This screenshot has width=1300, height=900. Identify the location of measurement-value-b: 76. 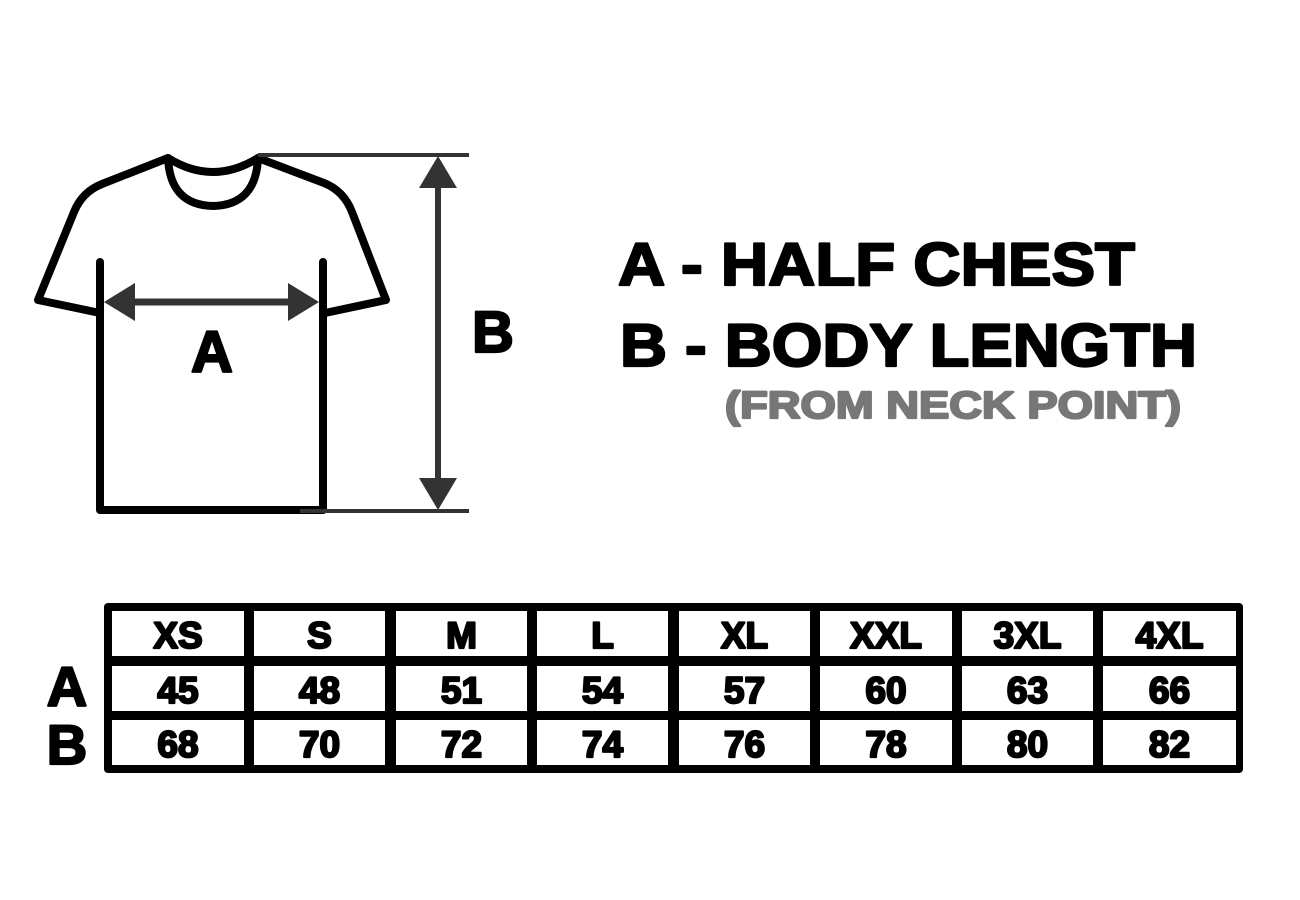
(744, 744).